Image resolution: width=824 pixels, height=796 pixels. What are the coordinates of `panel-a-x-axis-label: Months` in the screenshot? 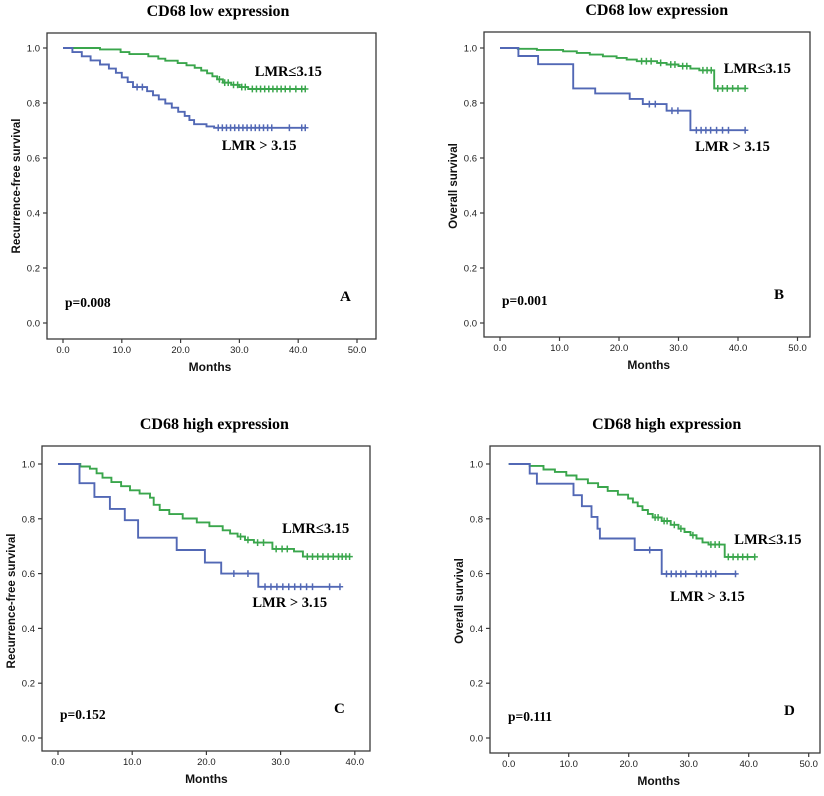 It's located at (210, 367).